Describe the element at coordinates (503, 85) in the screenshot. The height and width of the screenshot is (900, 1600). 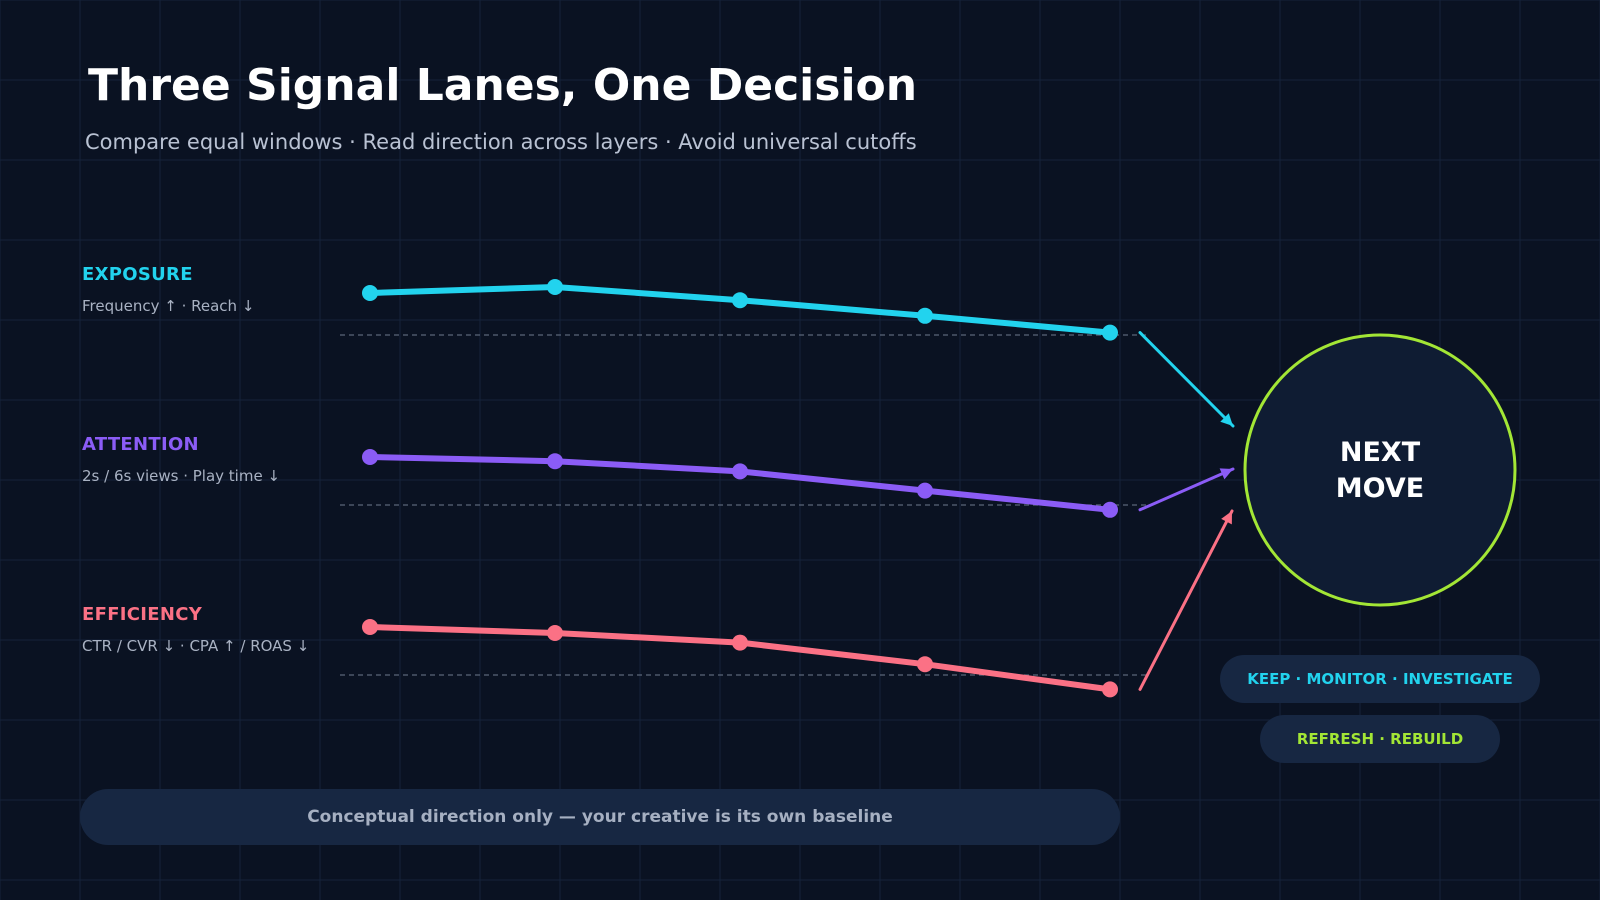
I see `page-title: Three Signal Lanes, One Decision` at that location.